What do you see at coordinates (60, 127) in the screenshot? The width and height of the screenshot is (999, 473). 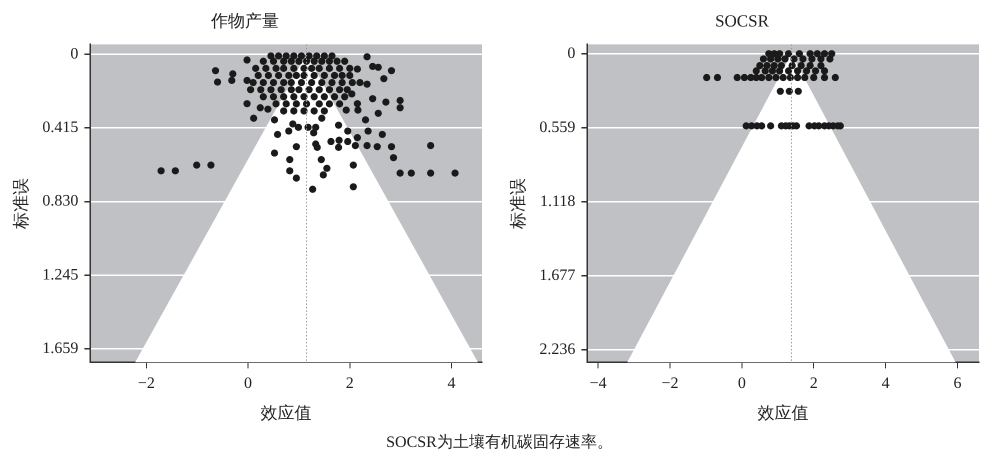 I see `y-tick-label: 0.415` at bounding box center [60, 127].